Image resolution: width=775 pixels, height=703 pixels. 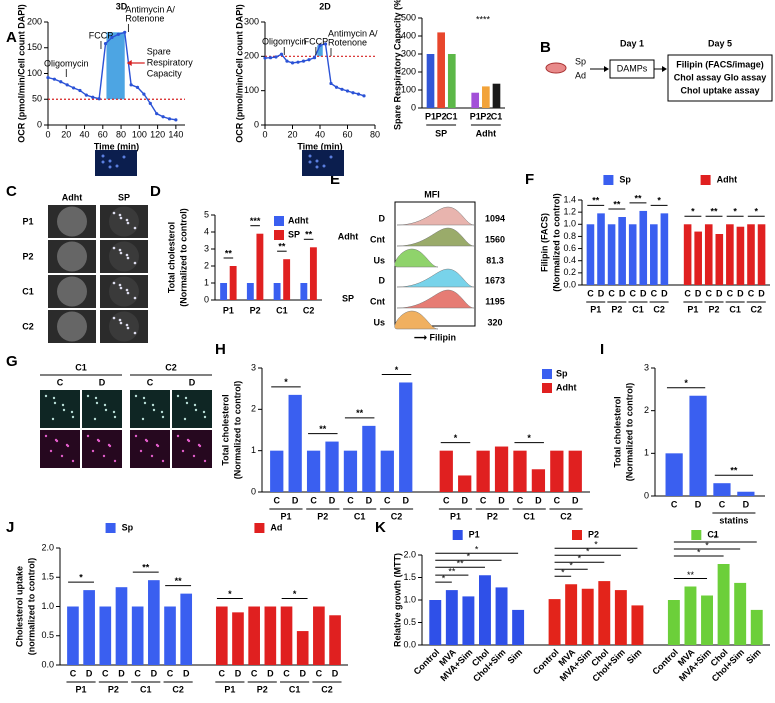 I want to click on y-axis-label: Total cholesterol, so click(x=617, y=431).